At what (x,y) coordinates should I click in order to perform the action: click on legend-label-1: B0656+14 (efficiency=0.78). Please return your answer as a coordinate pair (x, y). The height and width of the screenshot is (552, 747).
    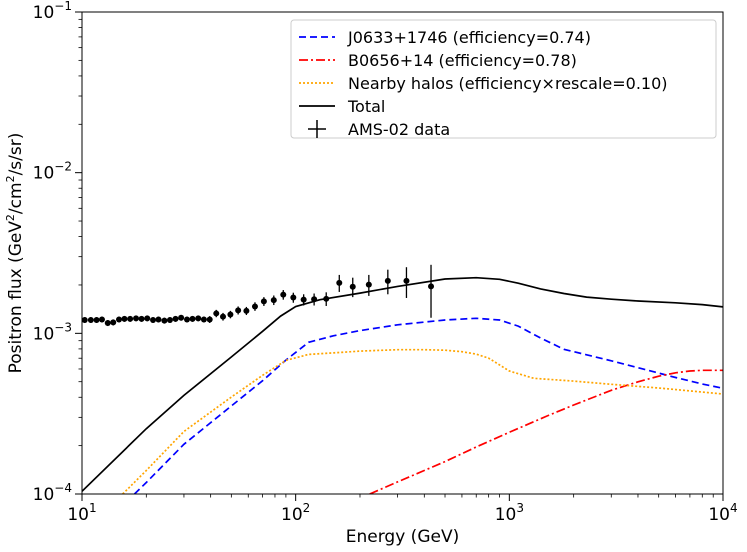
    Looking at the image, I should click on (462, 60).